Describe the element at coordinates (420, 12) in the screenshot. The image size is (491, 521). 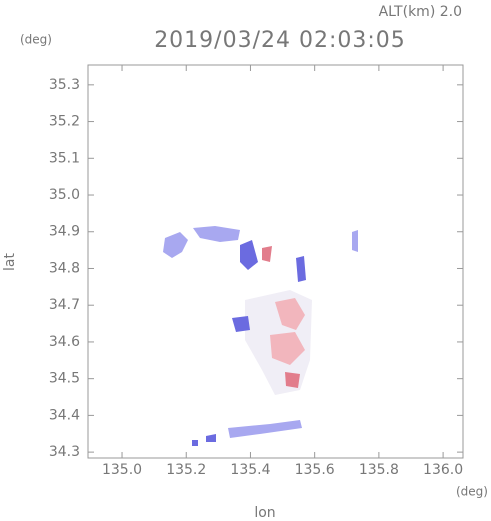
I see `altitude-label: ALT(km) 2.0` at that location.